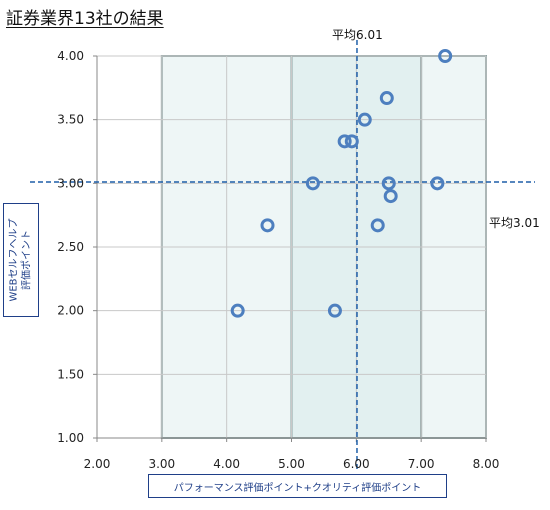  I want to click on y-tick-label-2: 2.00, so click(70, 311).